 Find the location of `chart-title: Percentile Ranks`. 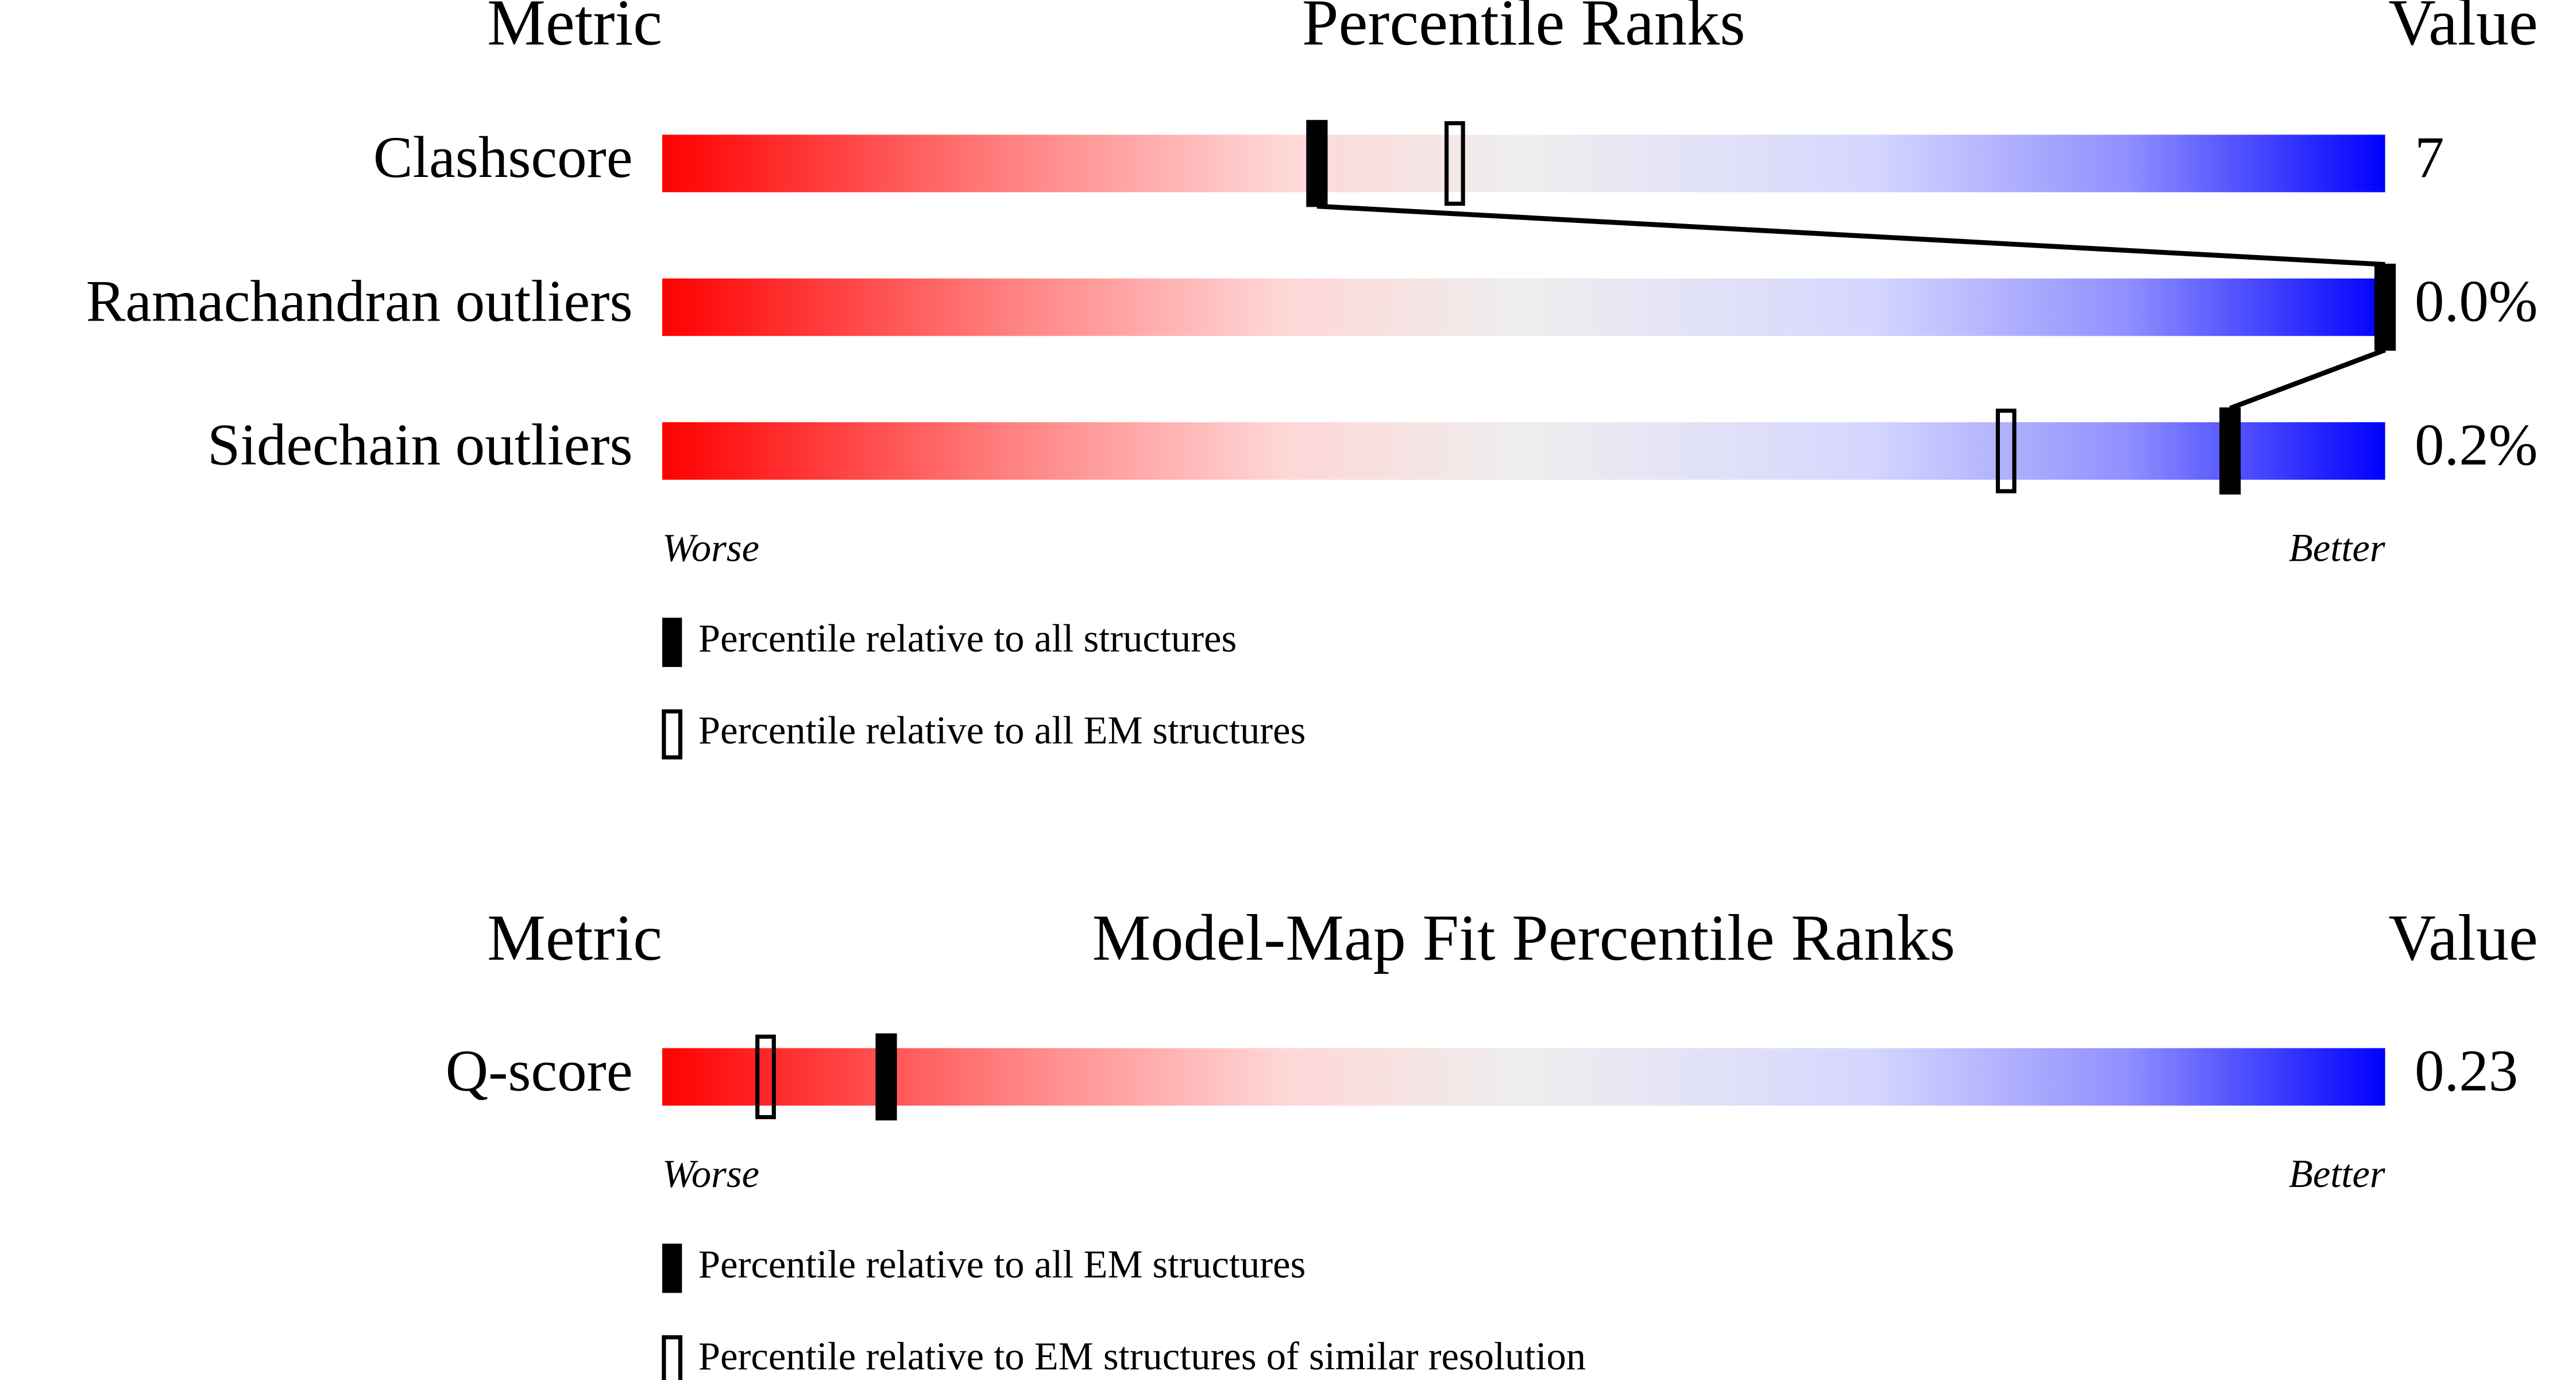

chart-title: Percentile Ranks is located at coordinates (1523, 29).